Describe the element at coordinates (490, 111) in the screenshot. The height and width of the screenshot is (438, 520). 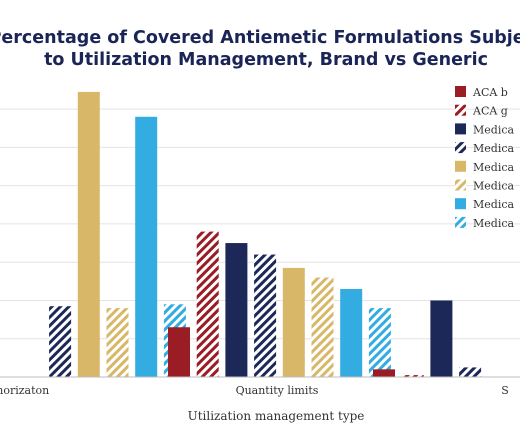
I see `legend-label: ACA g` at that location.